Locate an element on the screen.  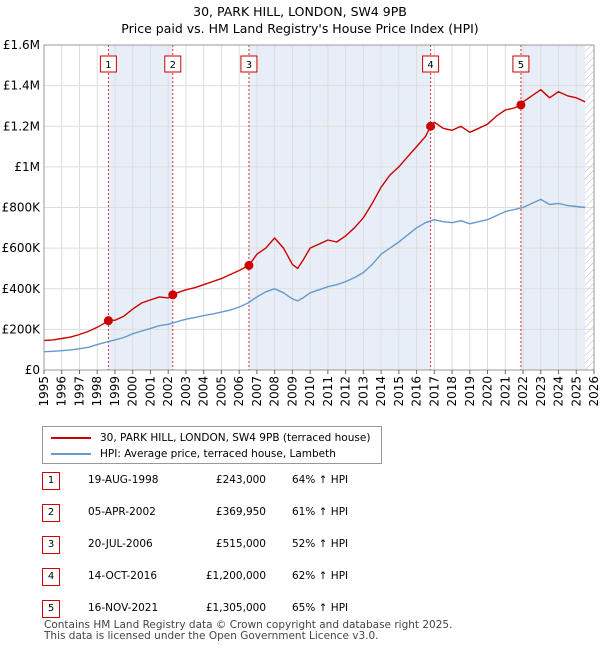
sale-number-badge: 5 is located at coordinates (51, 609).